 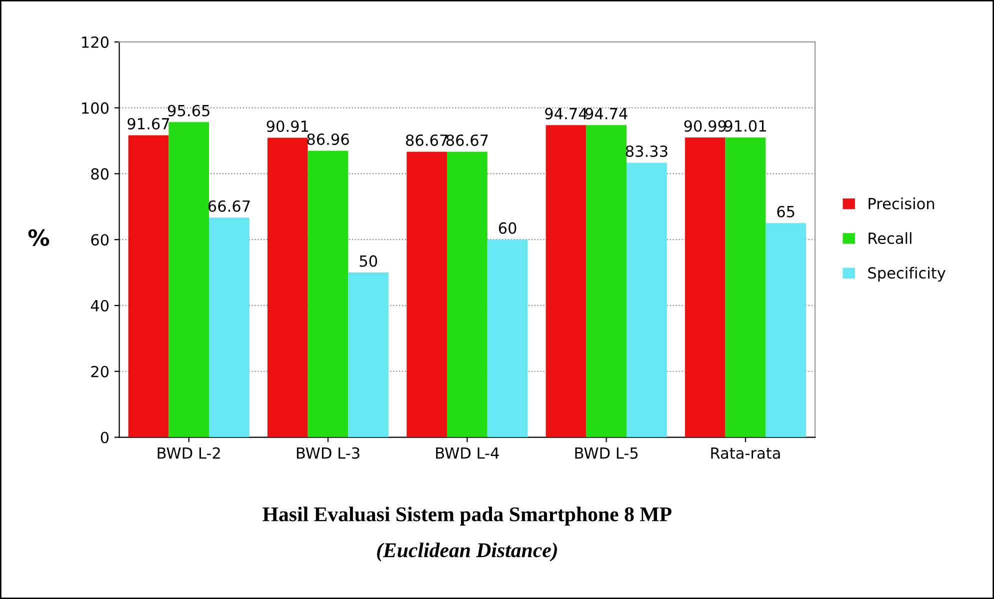 I want to click on data-label: 60, so click(x=507, y=228).